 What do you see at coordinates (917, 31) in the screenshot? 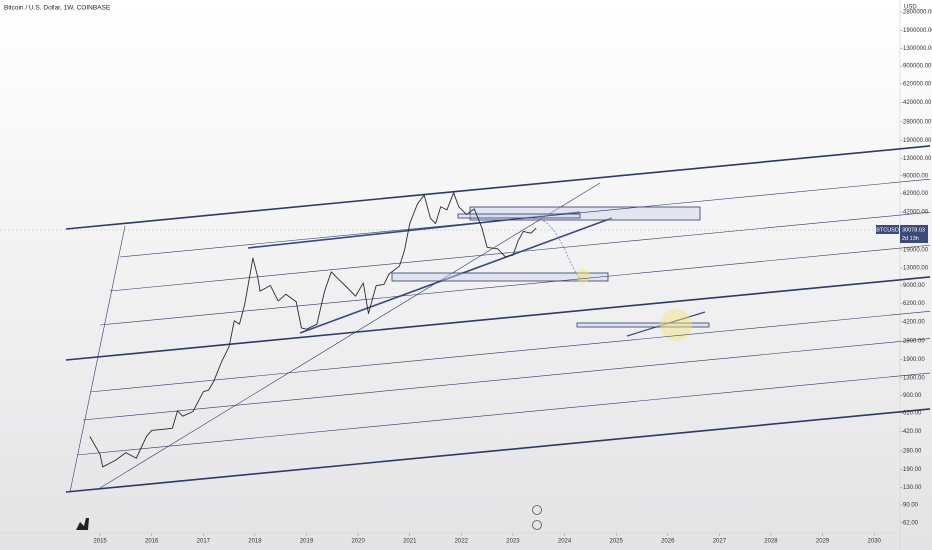
I see `y-tick-label: 1900000.00` at bounding box center [917, 31].